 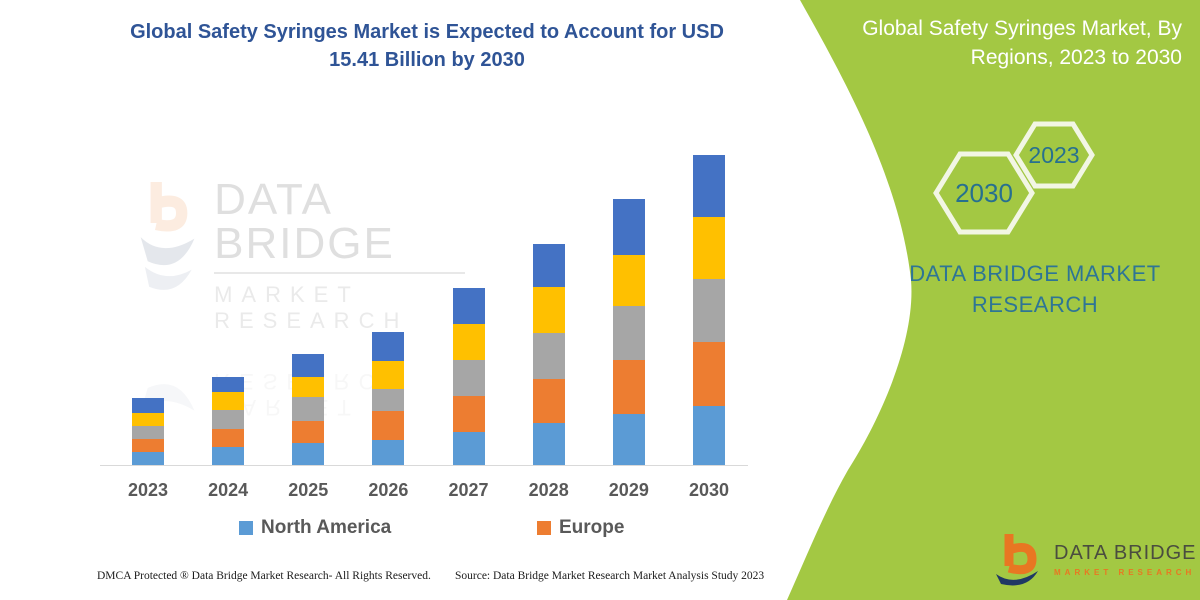 What do you see at coordinates (308, 432) in the screenshot?
I see `bar-segment-2025-s2` at bounding box center [308, 432].